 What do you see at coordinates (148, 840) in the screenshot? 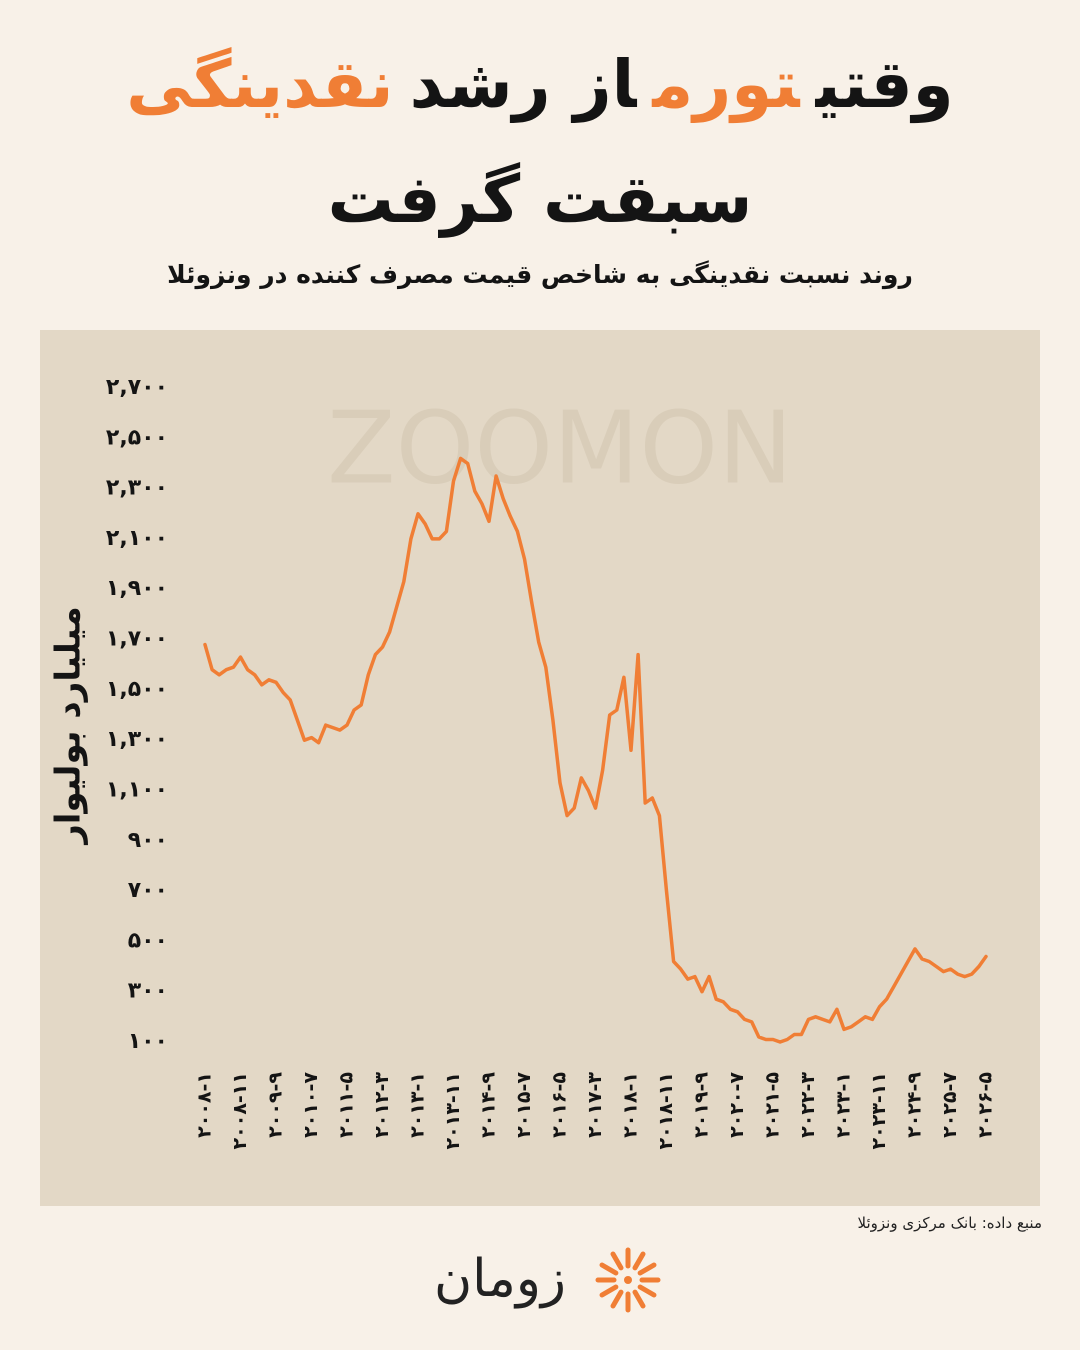
I see `y-tick-label: ۹۰۰` at bounding box center [148, 840].